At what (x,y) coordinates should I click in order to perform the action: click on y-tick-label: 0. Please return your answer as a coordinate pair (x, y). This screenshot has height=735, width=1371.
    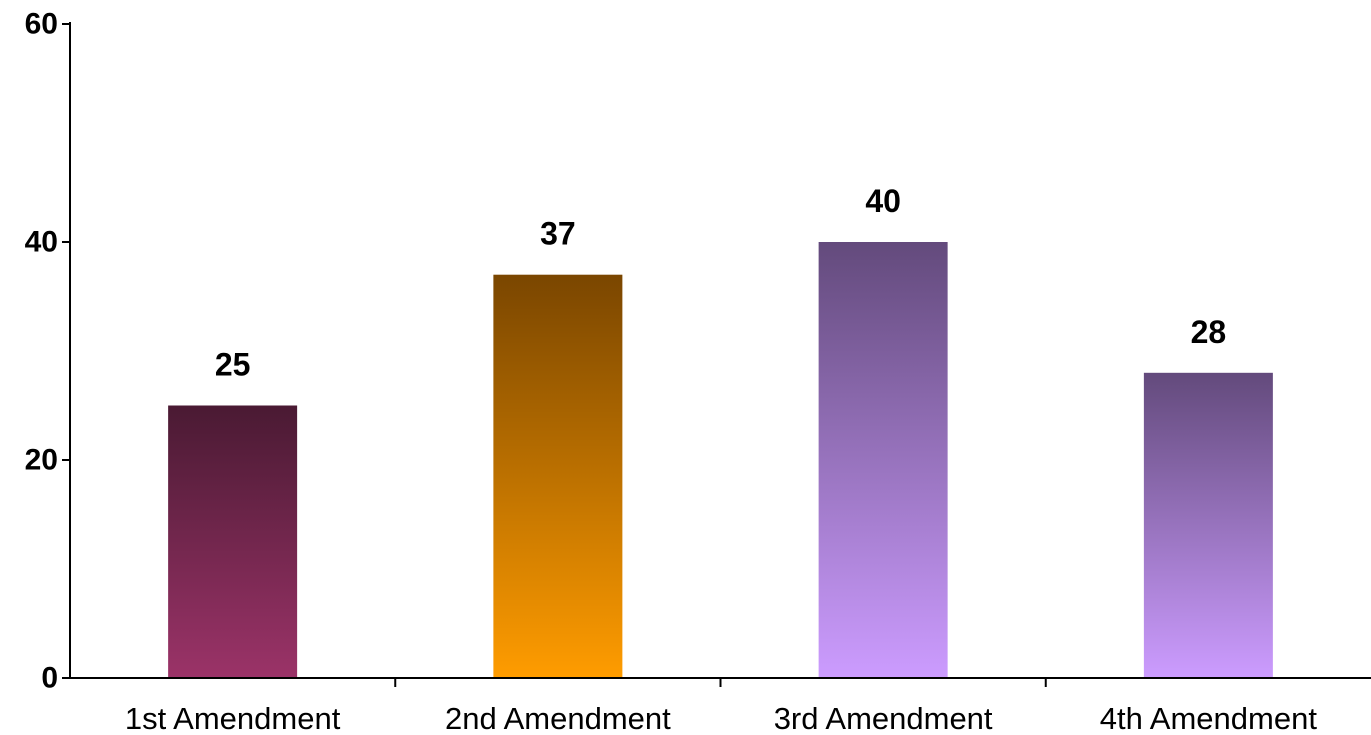
    Looking at the image, I should click on (49, 678).